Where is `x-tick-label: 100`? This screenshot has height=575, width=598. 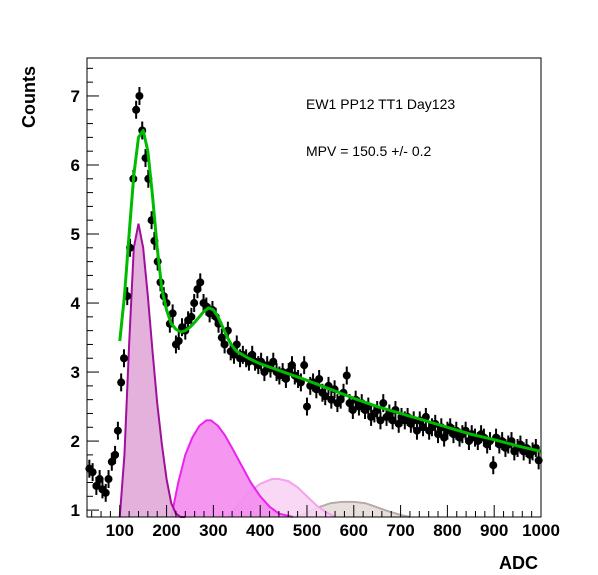 x-tick-label: 100 is located at coordinates (120, 530).